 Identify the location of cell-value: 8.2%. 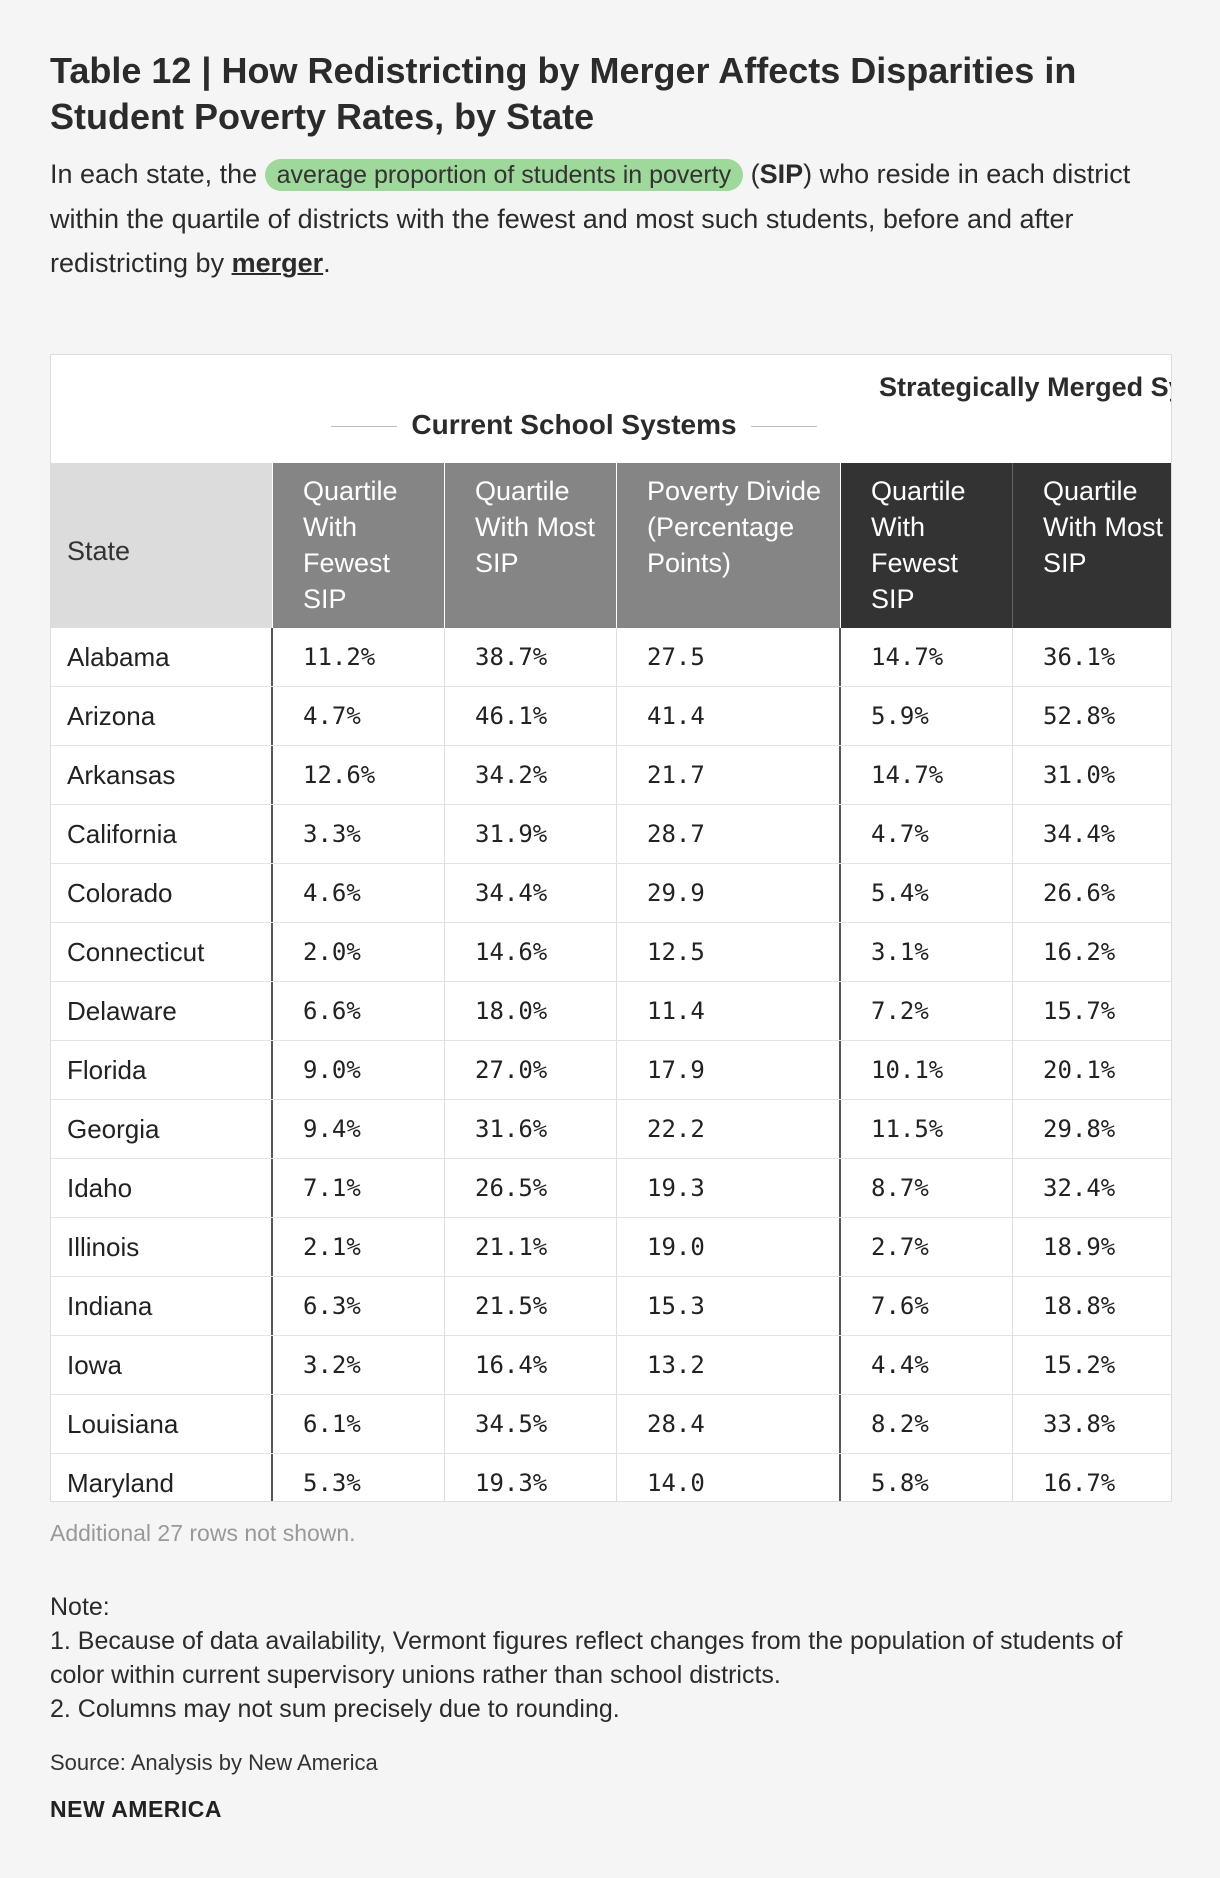
(927, 1424).